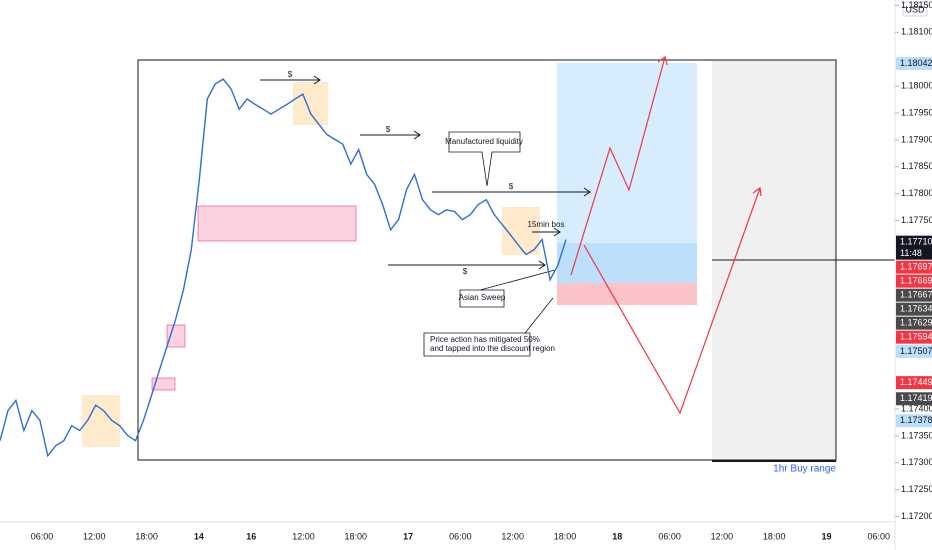 This screenshot has height=550, width=932. What do you see at coordinates (916, 112) in the screenshot?
I see `y-tick-label: 1.17950` at bounding box center [916, 112].